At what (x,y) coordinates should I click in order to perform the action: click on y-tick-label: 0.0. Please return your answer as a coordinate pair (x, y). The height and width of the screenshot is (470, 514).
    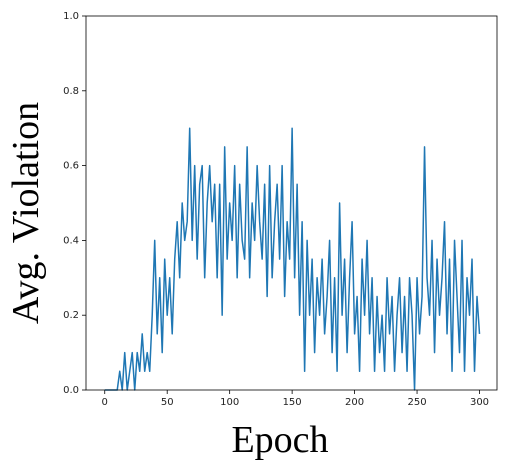
    Looking at the image, I should click on (71, 390).